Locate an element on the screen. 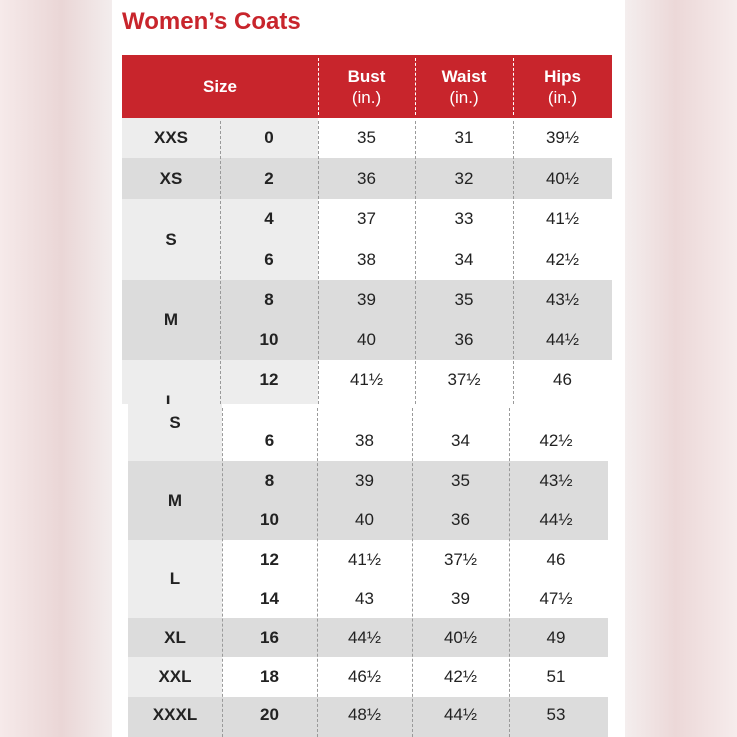 Image resolution: width=737 pixels, height=737 pixels. waist-value: 32 is located at coordinates (464, 178).